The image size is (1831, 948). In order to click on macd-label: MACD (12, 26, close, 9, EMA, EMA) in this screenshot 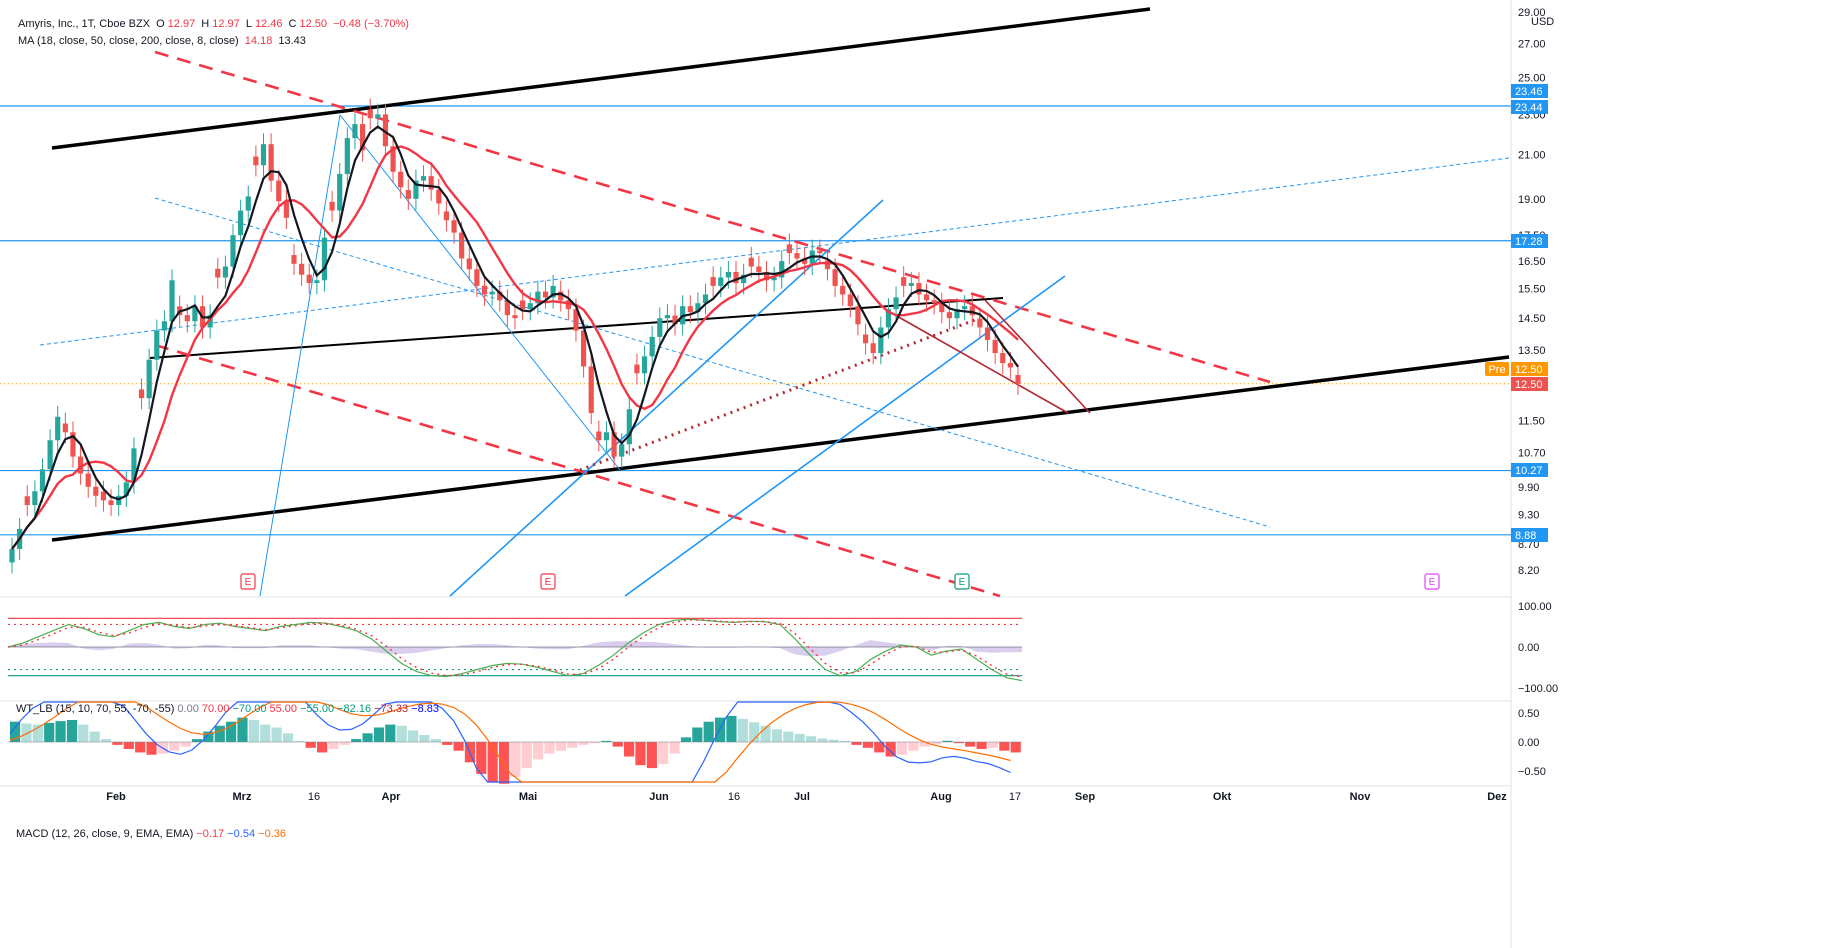, I will do `click(105, 834)`.